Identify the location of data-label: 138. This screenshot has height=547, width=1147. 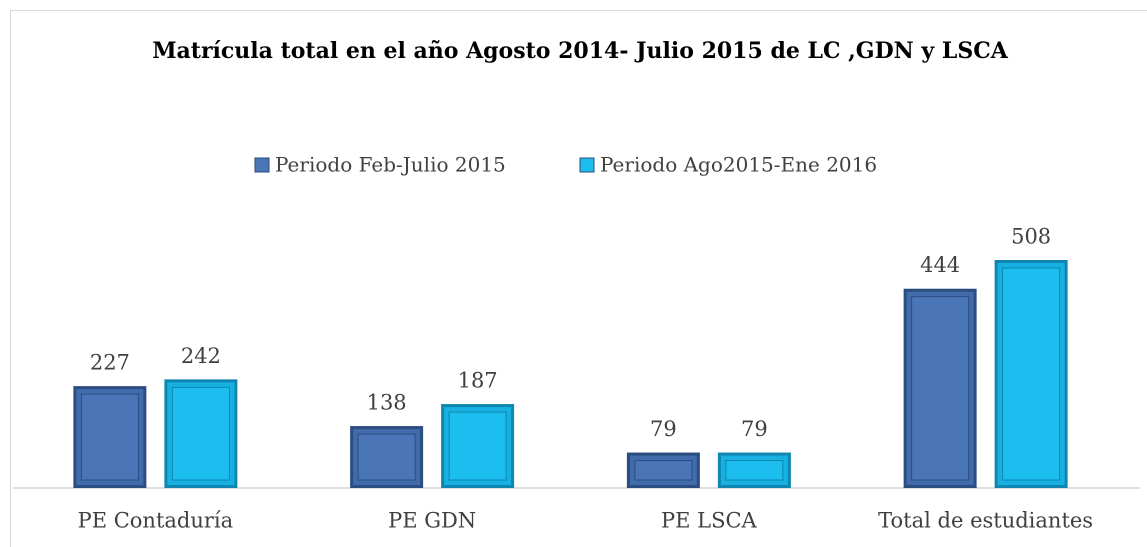
(387, 403).